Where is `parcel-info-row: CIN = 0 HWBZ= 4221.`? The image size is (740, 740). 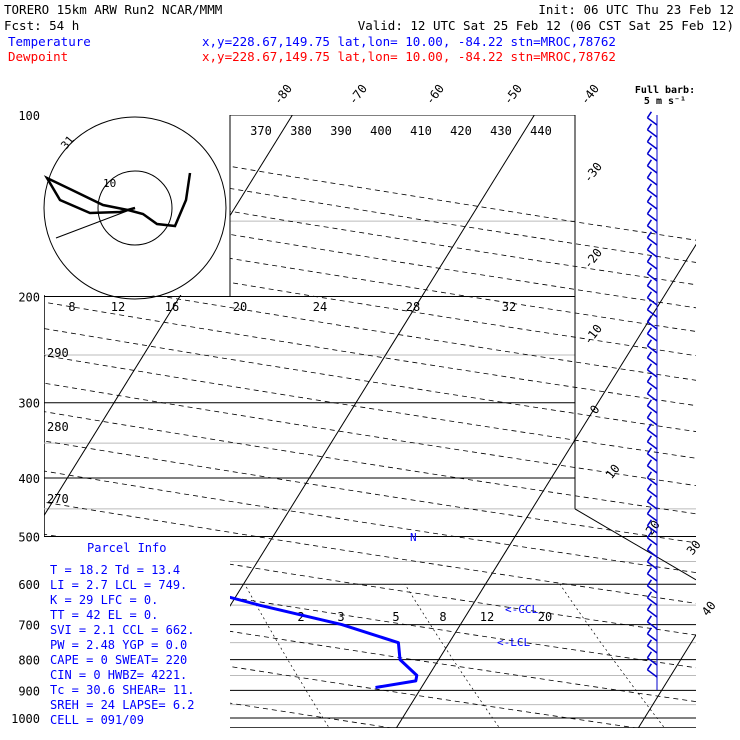
parcel-info-row: CIN = 0 HWBZ= 4221. is located at coordinates (118, 675).